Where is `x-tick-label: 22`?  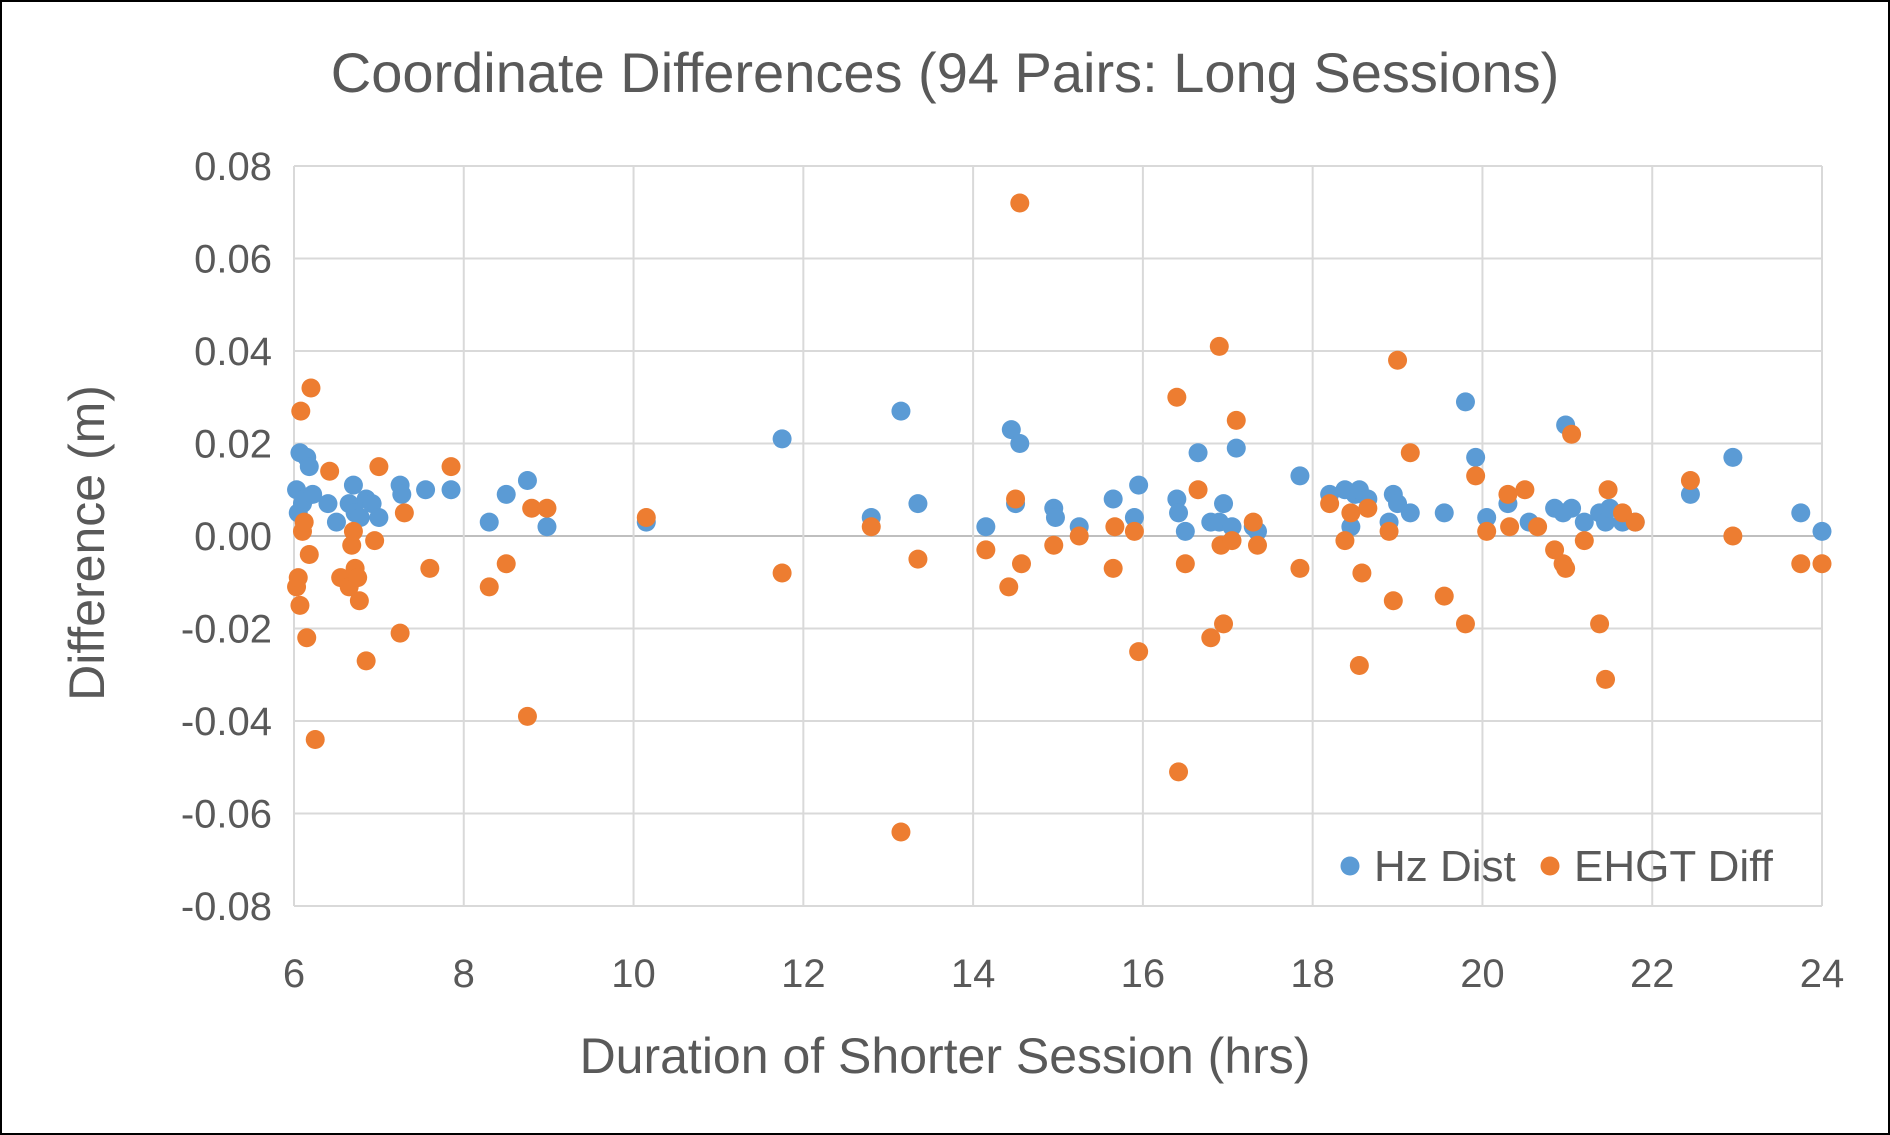
x-tick-label: 22 is located at coordinates (1652, 974).